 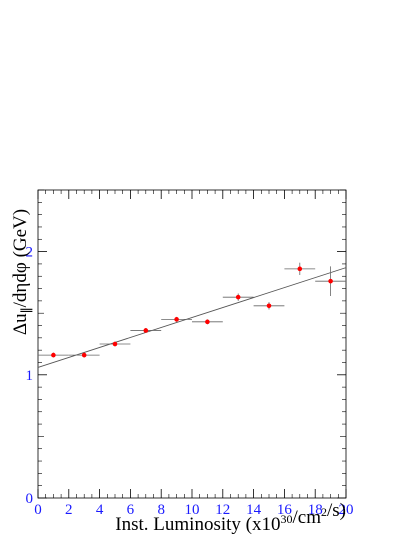 What do you see at coordinates (69, 510) in the screenshot?
I see `x-tick-label: 2` at bounding box center [69, 510].